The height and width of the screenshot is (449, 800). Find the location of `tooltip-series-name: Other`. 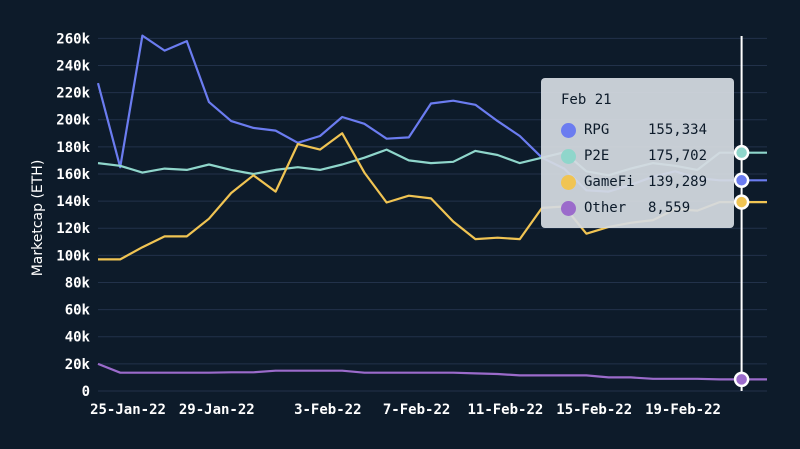

tooltip-series-name: Other is located at coordinates (605, 208).